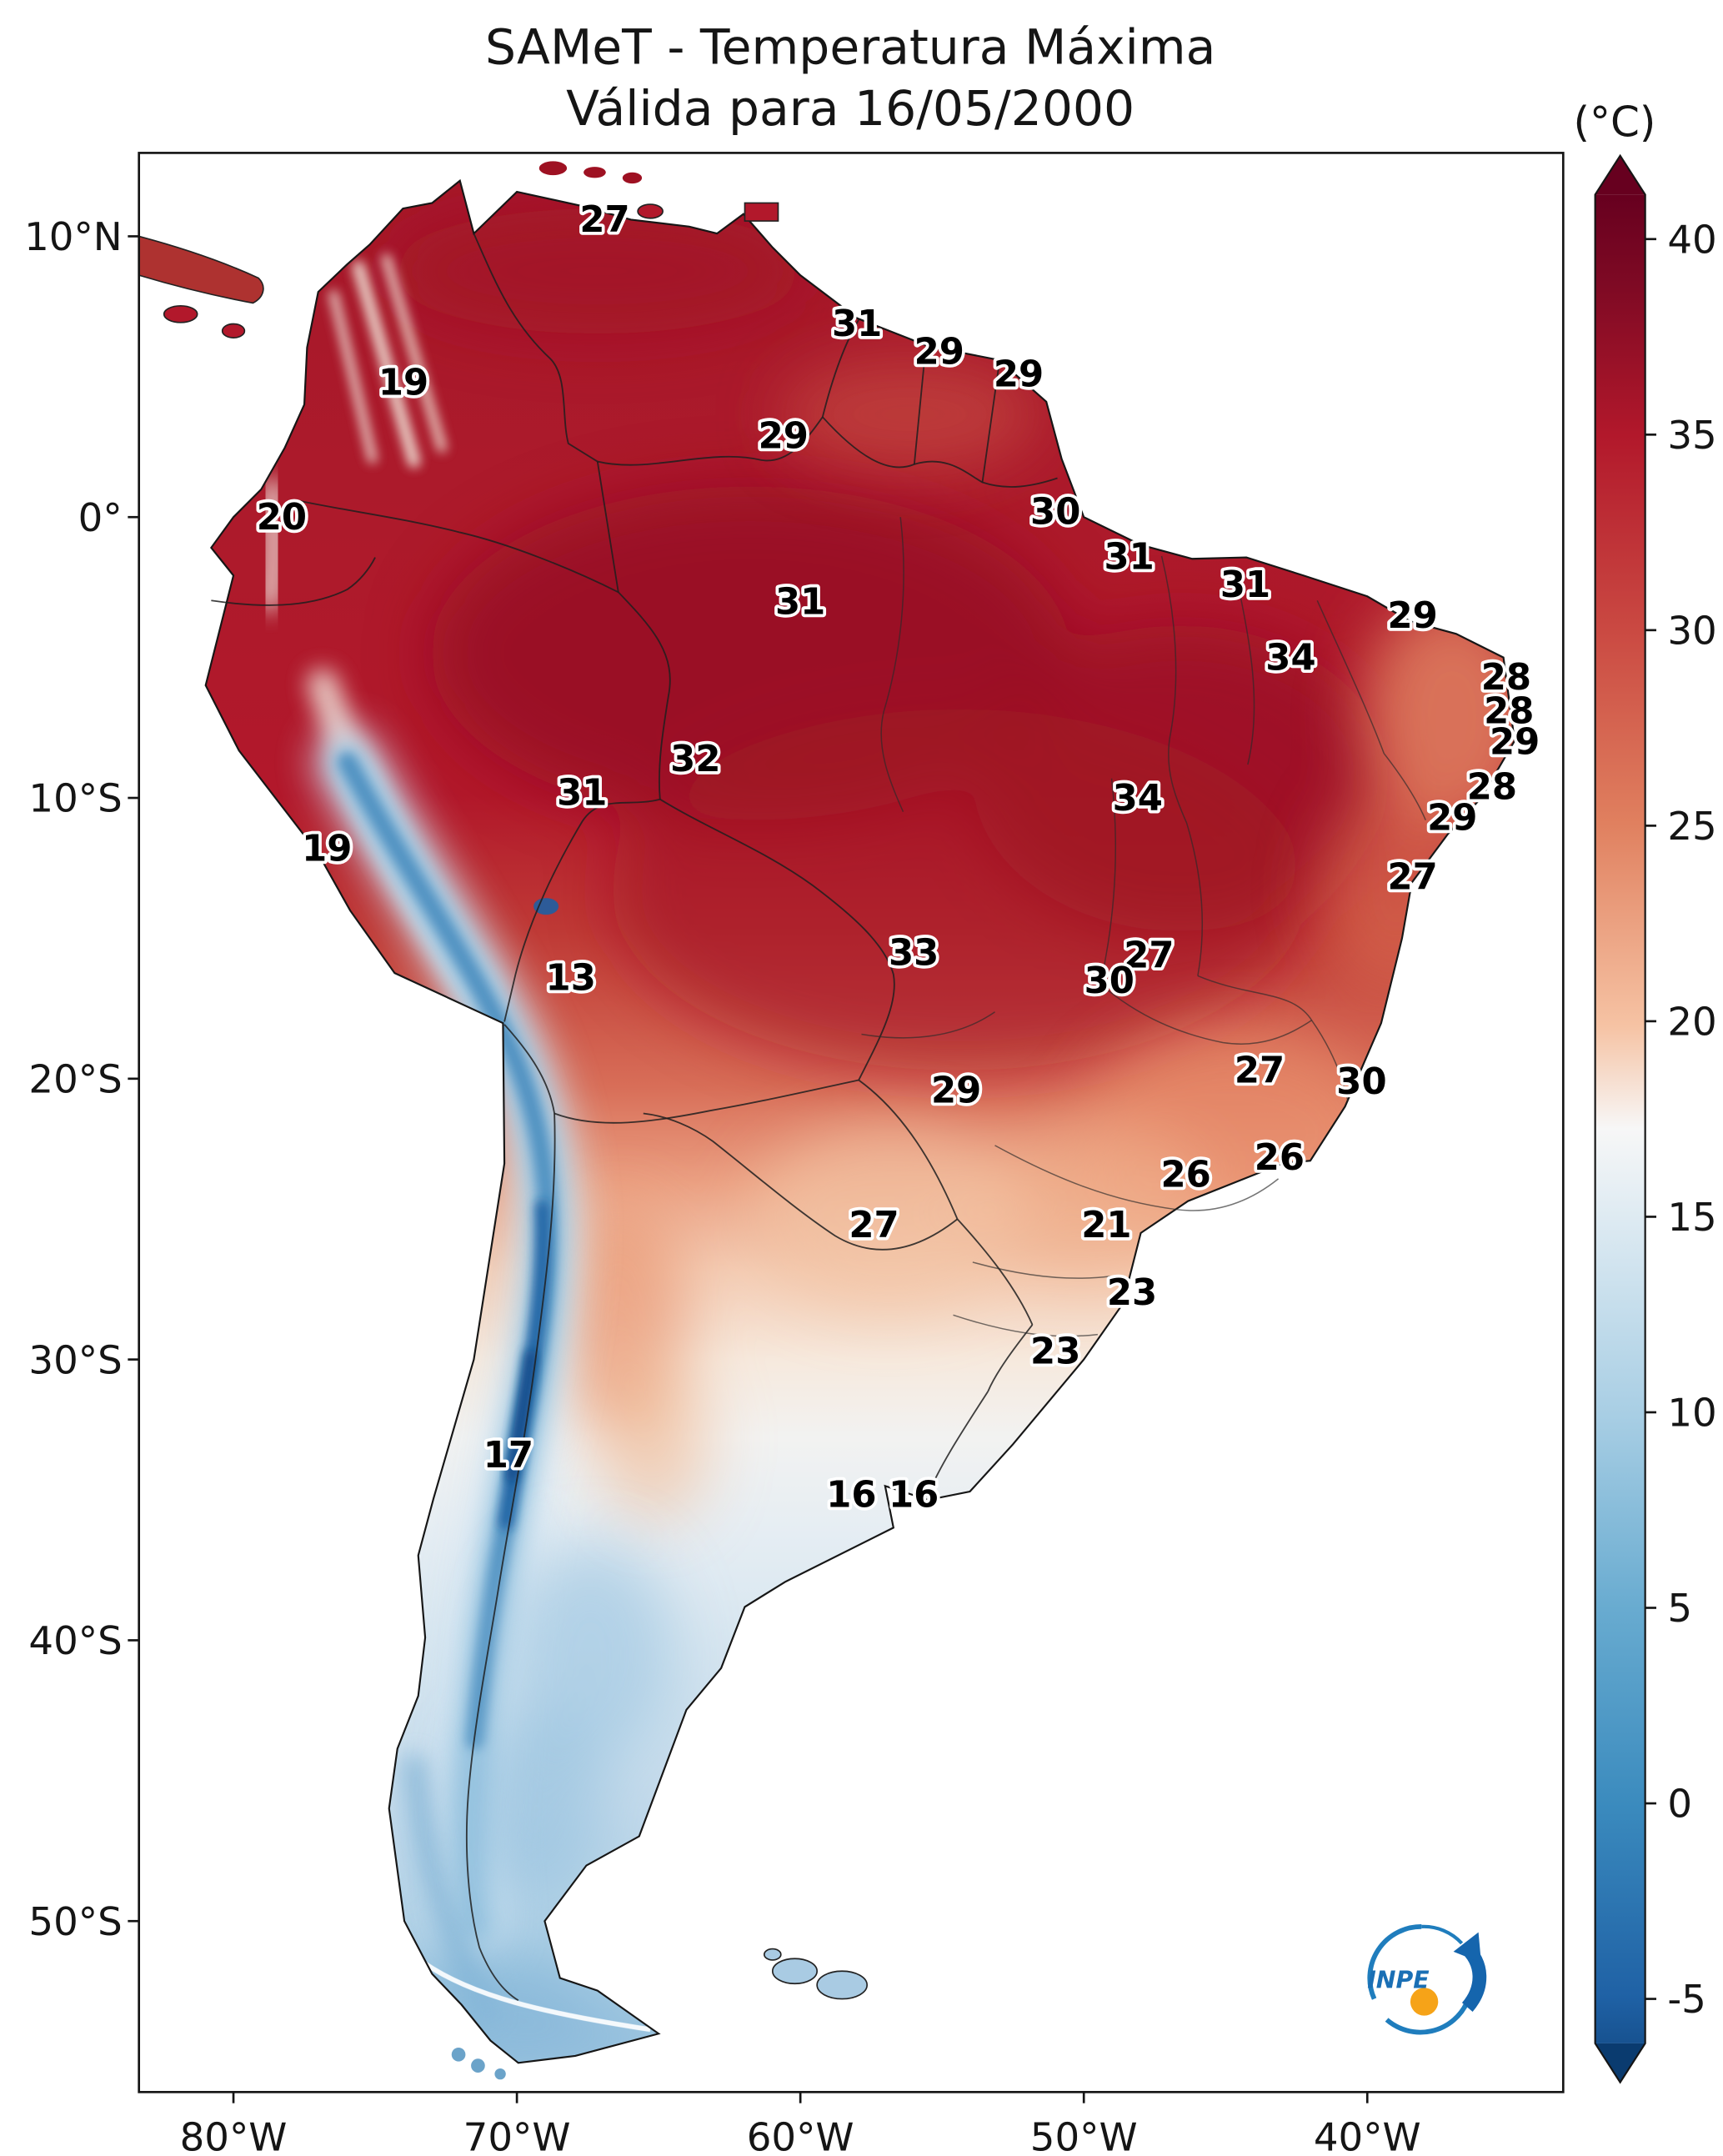 The image size is (1723, 2156). Describe the element at coordinates (850, 108) in the screenshot. I see `chart-subtitle: Válida para 16/05/2000` at that location.